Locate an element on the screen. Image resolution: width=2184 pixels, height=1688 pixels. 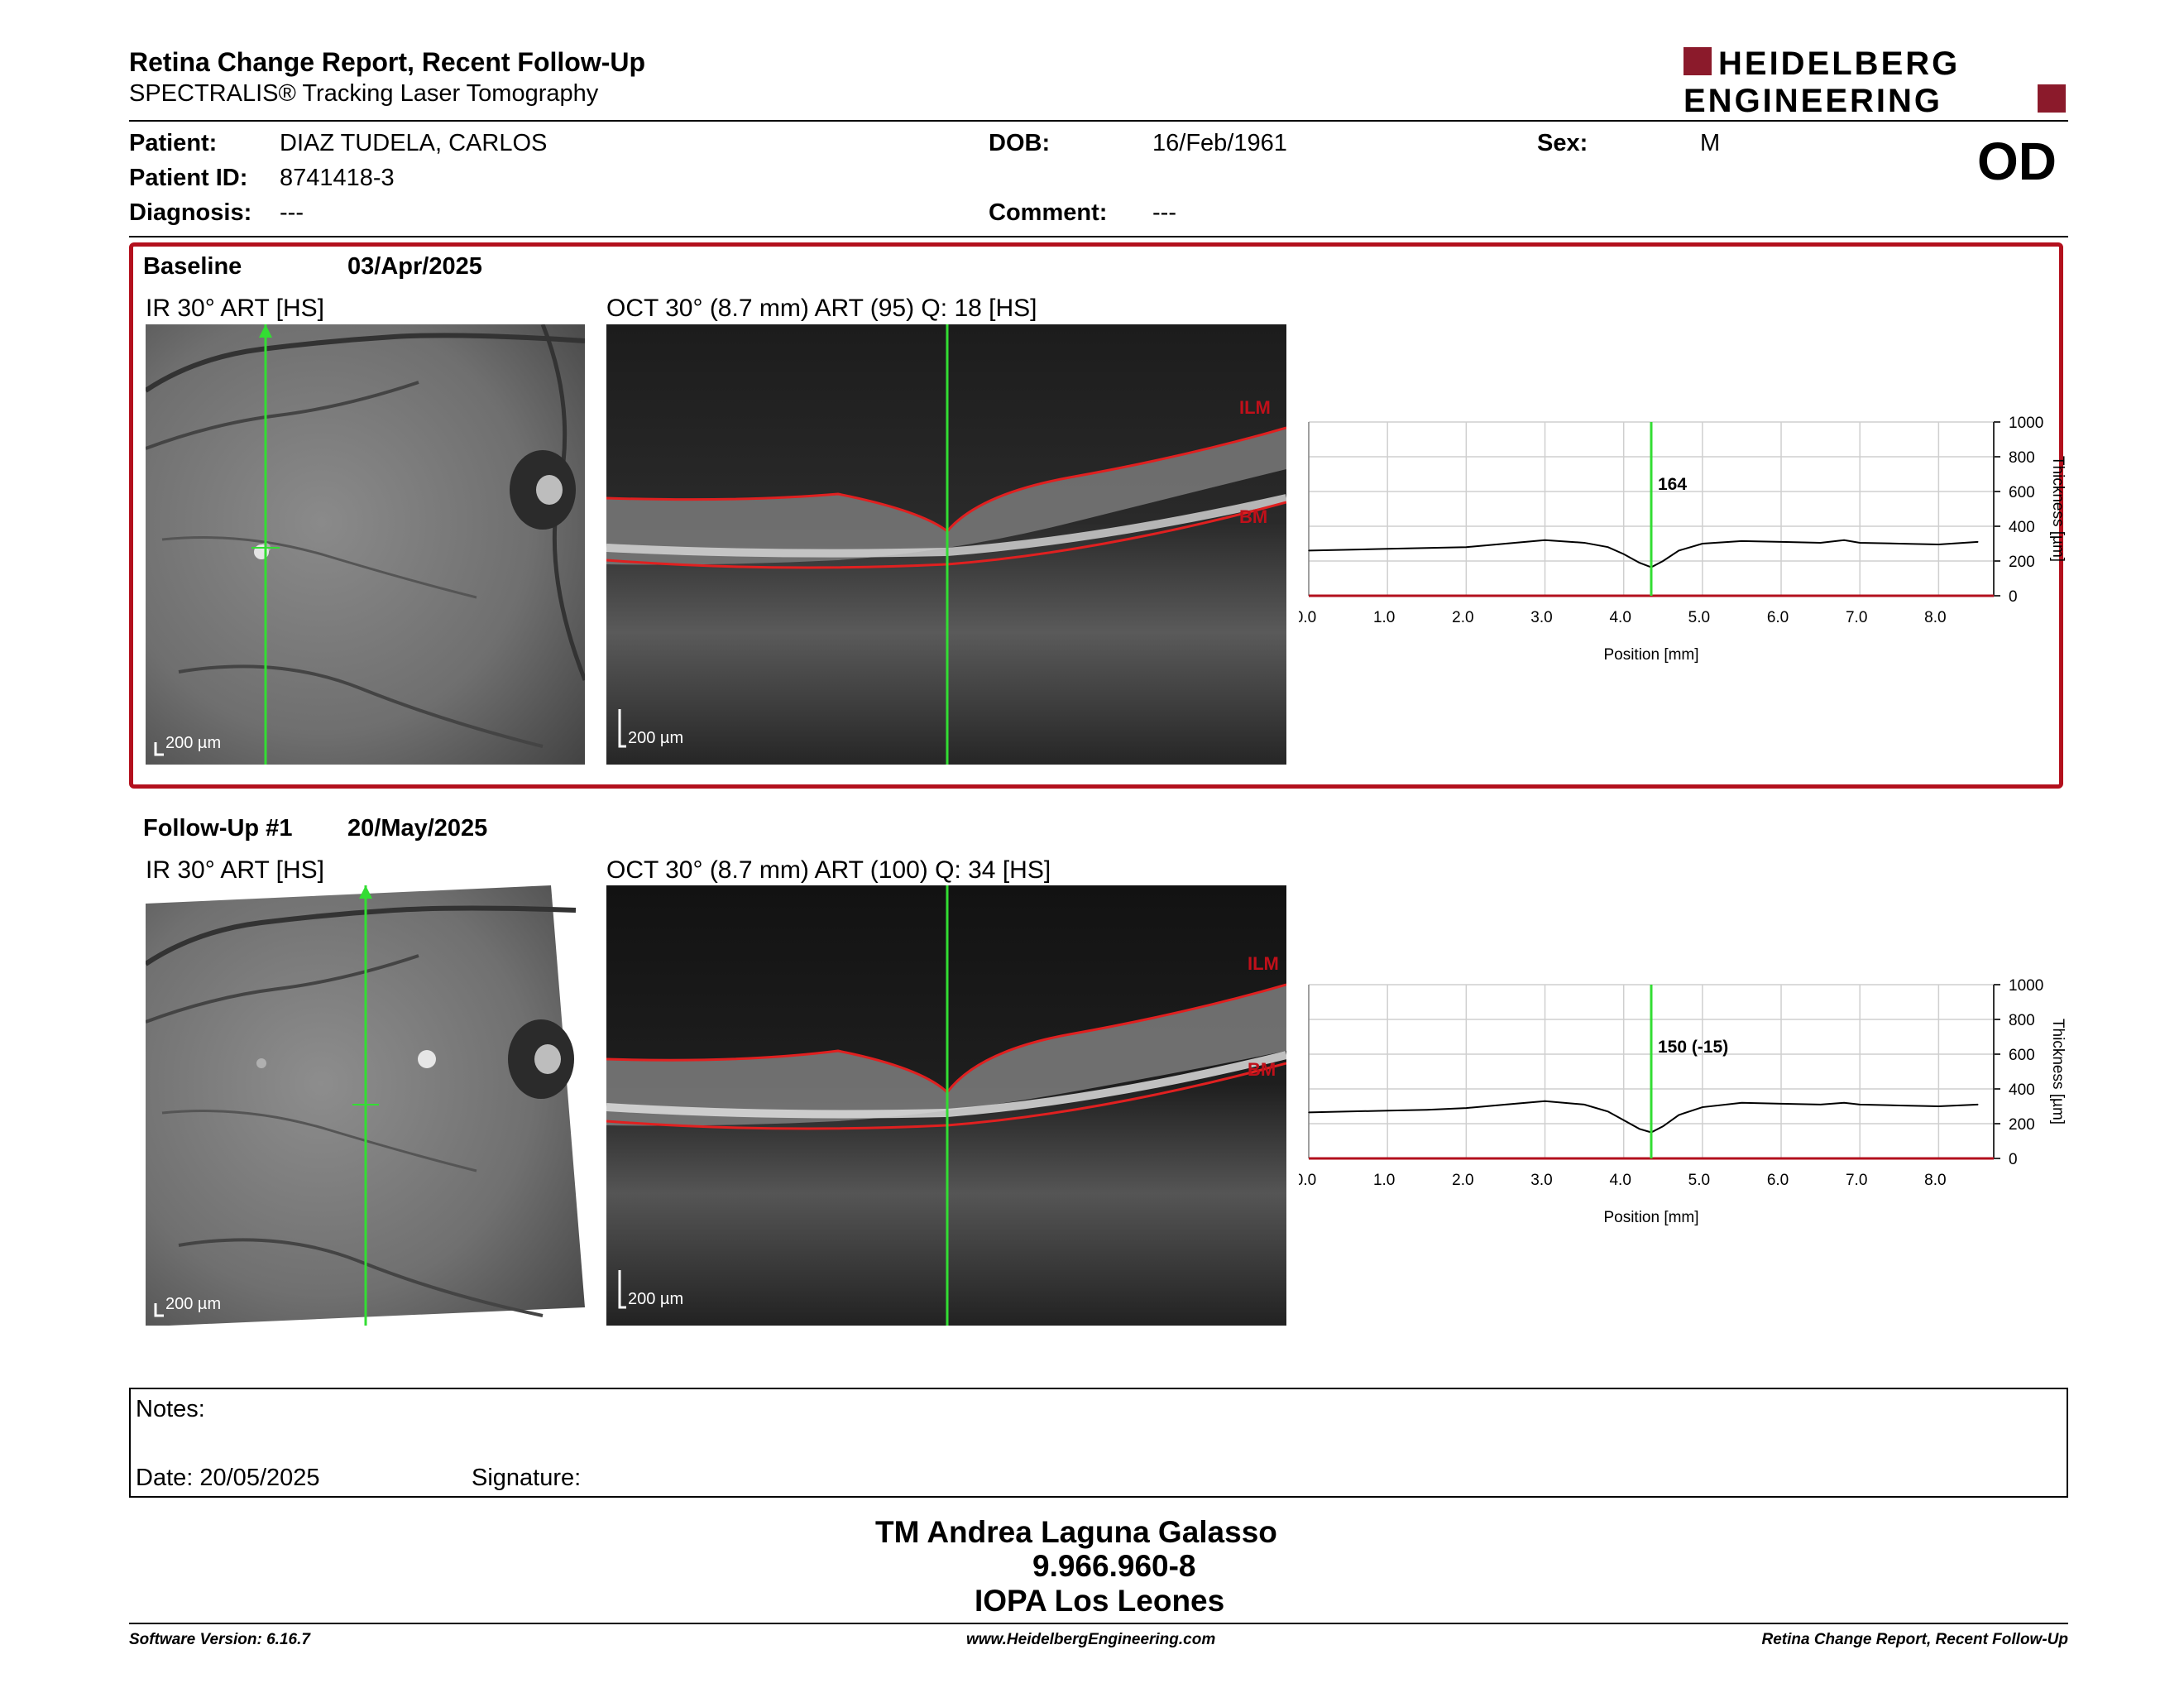
sex-label: Sex: is located at coordinates (1562, 143).